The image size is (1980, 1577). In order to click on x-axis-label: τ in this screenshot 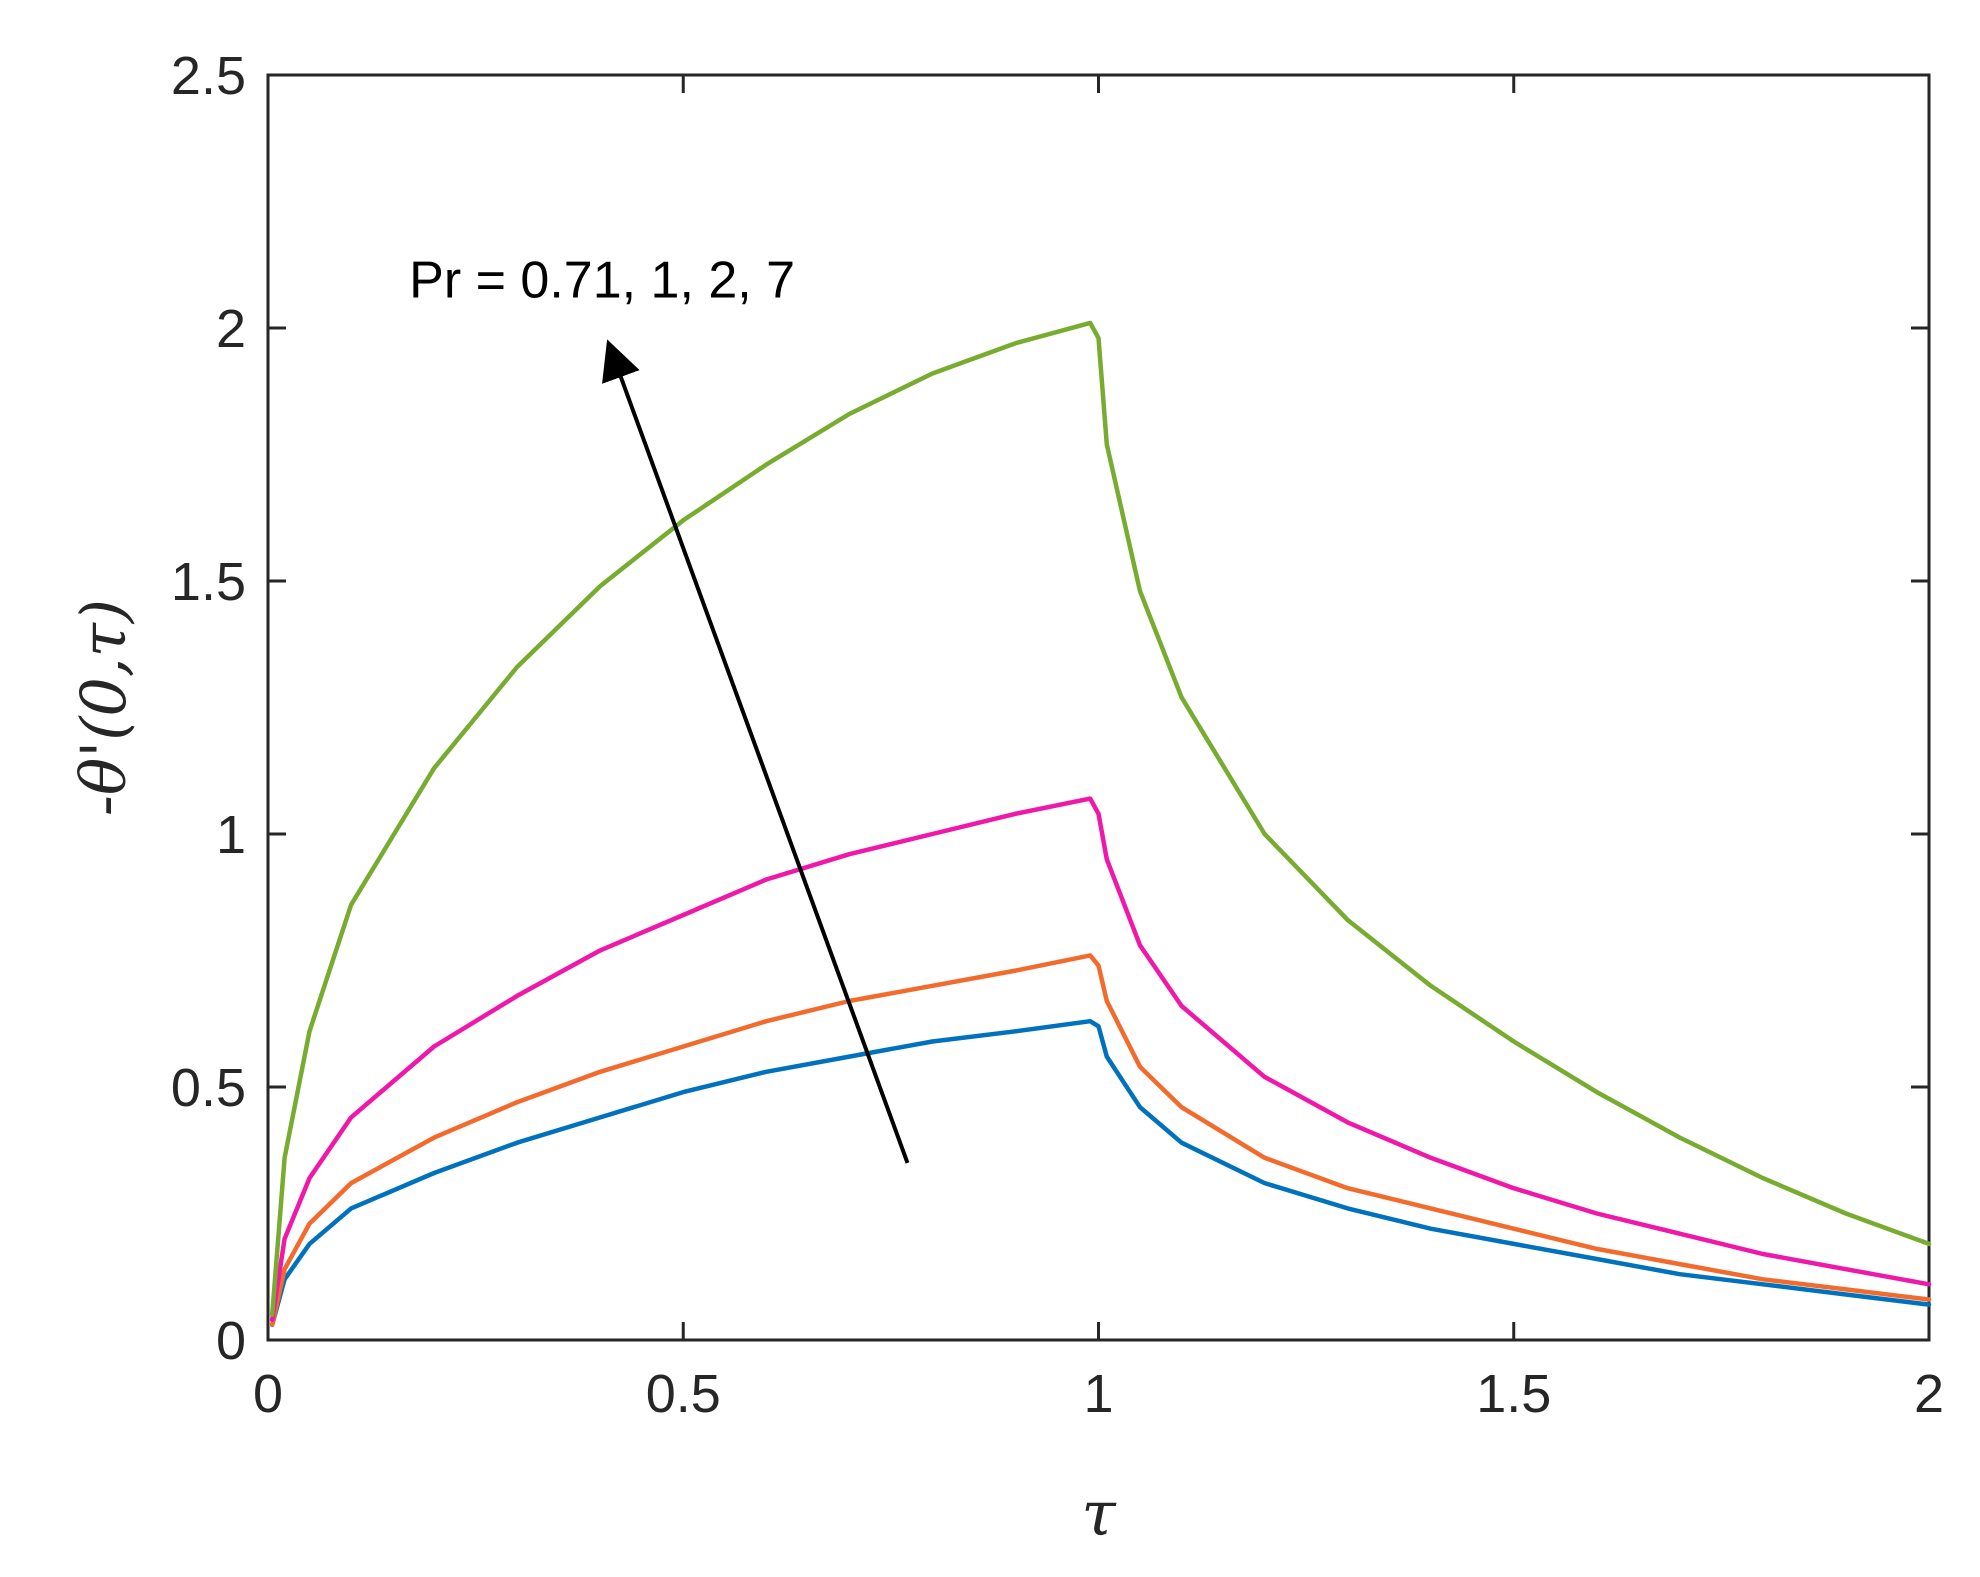, I will do `click(1099, 1513)`.